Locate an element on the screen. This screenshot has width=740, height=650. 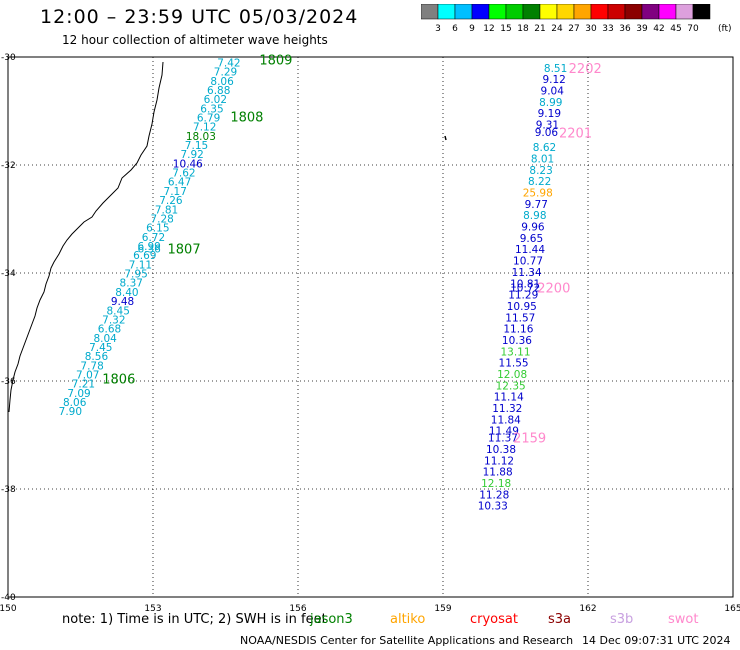
wave-height-label: 6.15 is located at coordinates (157, 229).